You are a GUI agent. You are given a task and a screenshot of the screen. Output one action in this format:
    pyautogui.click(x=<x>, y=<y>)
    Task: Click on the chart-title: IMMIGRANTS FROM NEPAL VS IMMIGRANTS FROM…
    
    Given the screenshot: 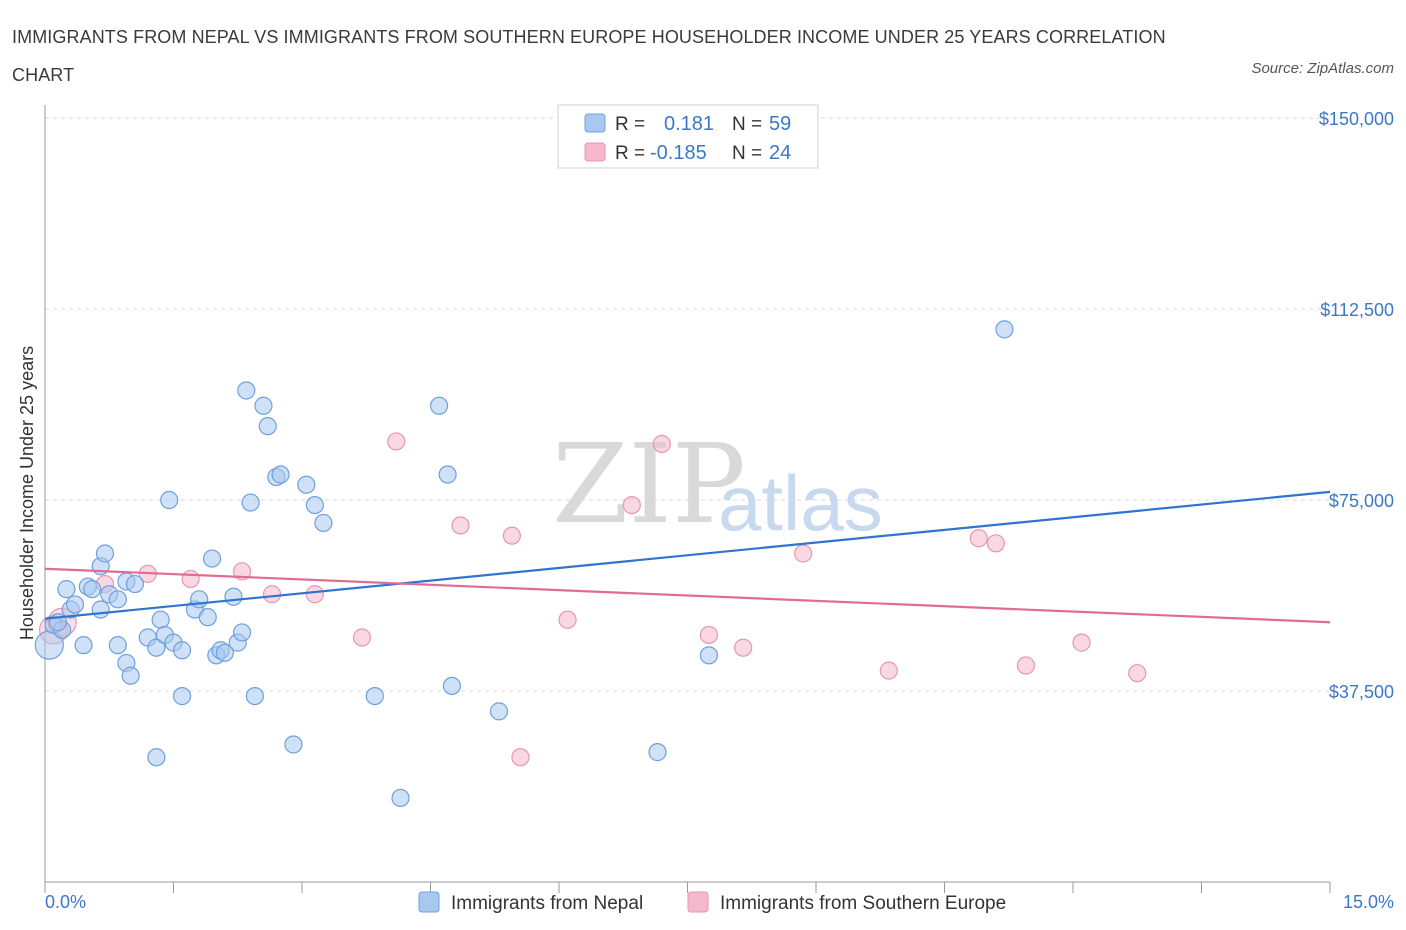 What is the action you would take?
    pyautogui.click(x=589, y=56)
    